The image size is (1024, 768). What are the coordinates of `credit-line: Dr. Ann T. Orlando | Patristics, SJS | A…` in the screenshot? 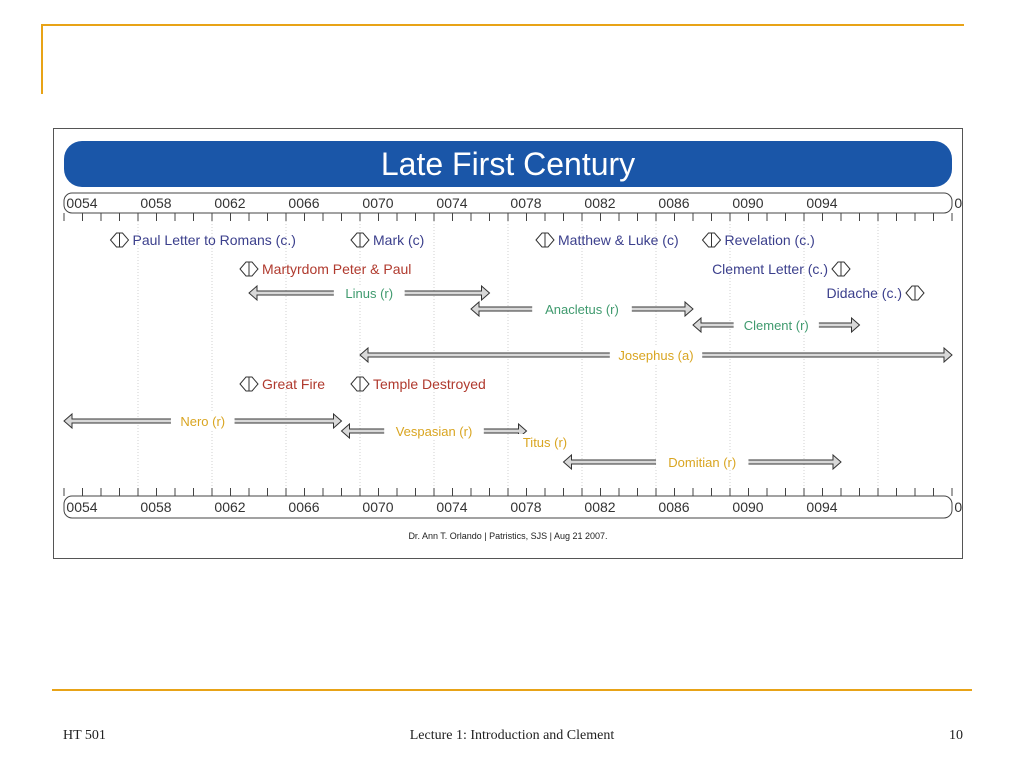 It's located at (507, 536).